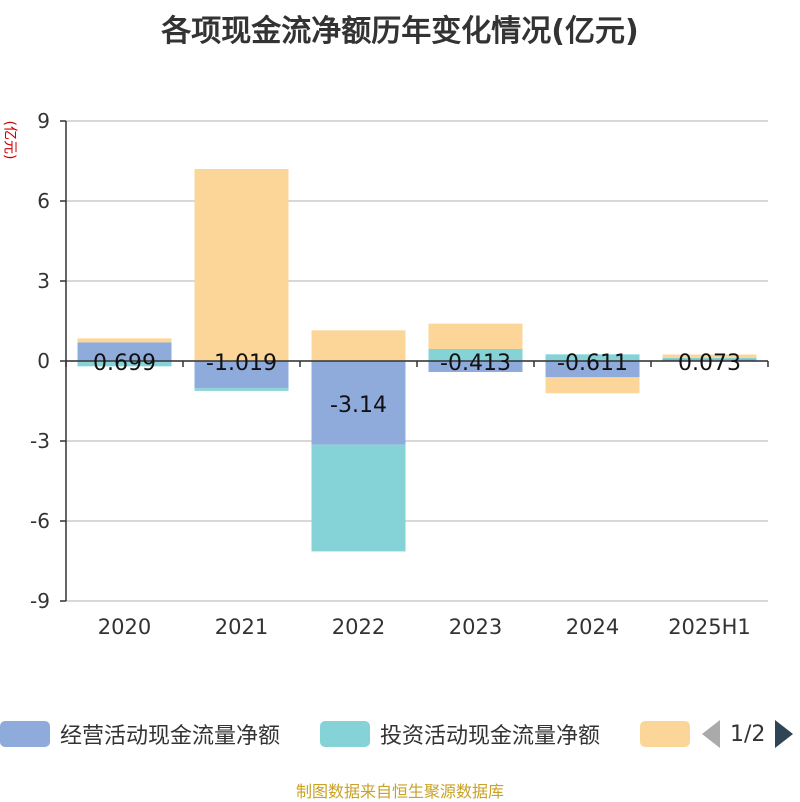  Describe the element at coordinates (475, 627) in the screenshot. I see `x-tick-label: 2023` at that location.